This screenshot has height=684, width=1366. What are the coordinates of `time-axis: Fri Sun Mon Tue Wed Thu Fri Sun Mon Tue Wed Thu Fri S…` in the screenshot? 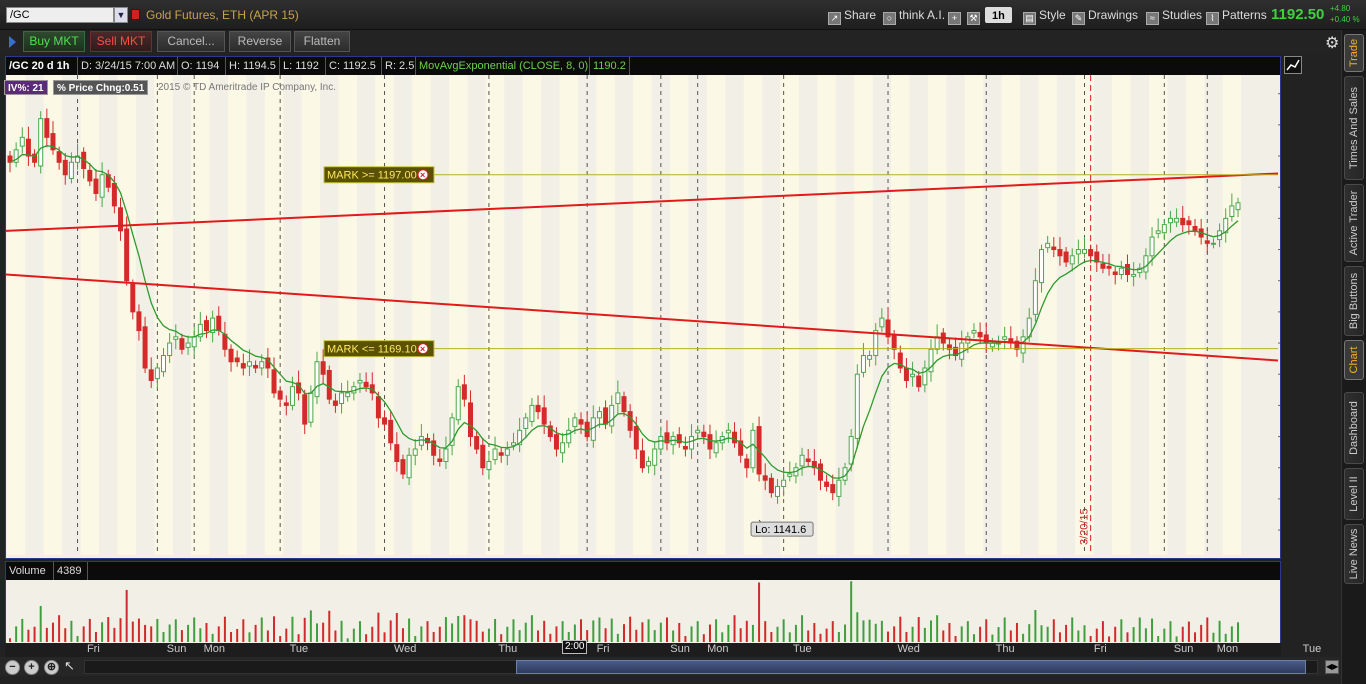 It's located at (663, 650).